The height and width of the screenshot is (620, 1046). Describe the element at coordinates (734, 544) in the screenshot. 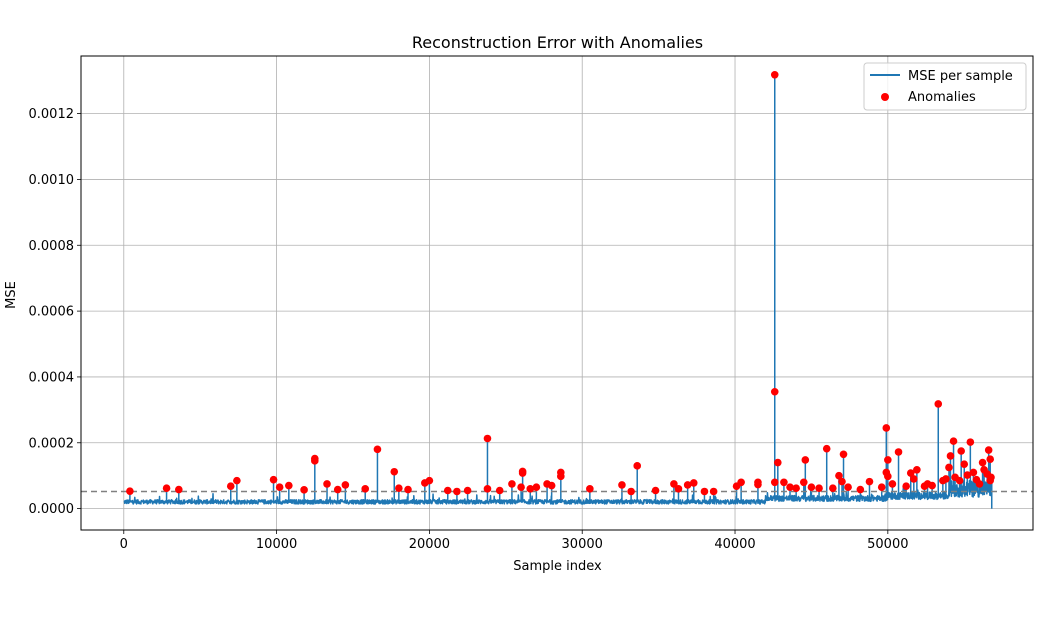

I see `x-tick-label: 40000` at that location.